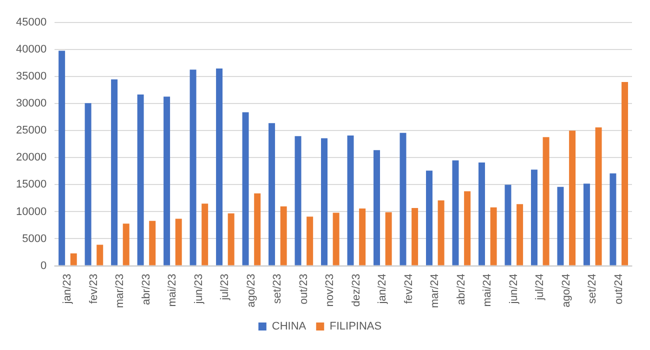 The image size is (650, 350). What do you see at coordinates (289, 326) in the screenshot?
I see `legend-label: CHINA` at bounding box center [289, 326].